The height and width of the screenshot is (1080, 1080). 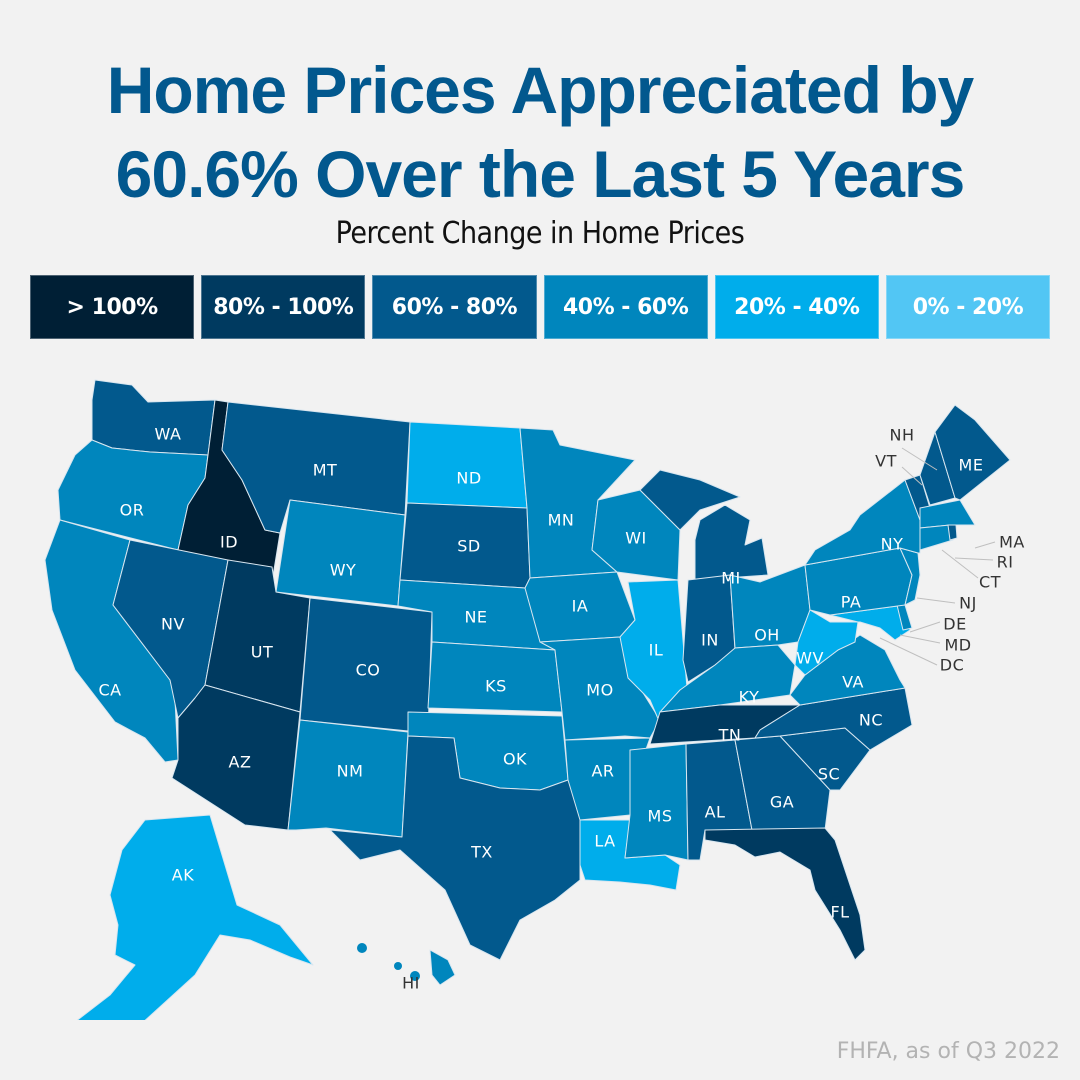 I want to click on legend-item-20-40: 20% - 40%, so click(x=796, y=307).